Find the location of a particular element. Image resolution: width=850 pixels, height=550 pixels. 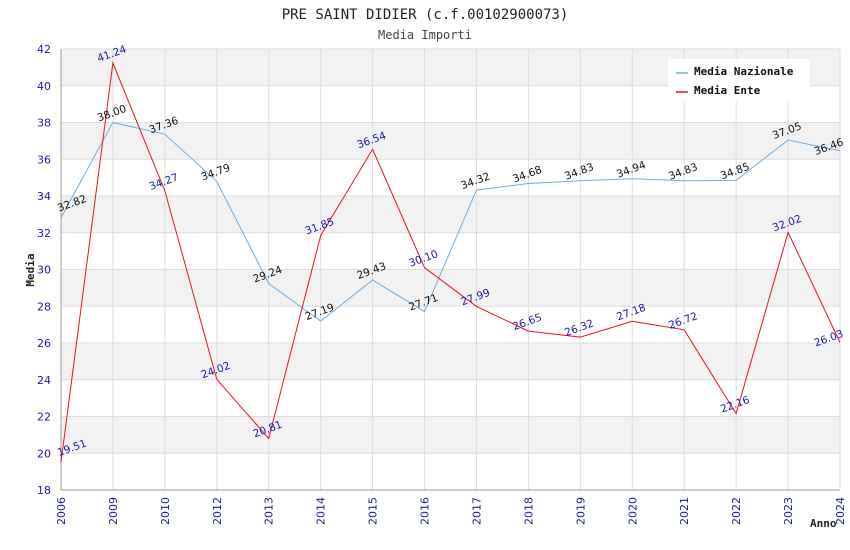

x-tick-label: 2021 is located at coordinates (684, 511).